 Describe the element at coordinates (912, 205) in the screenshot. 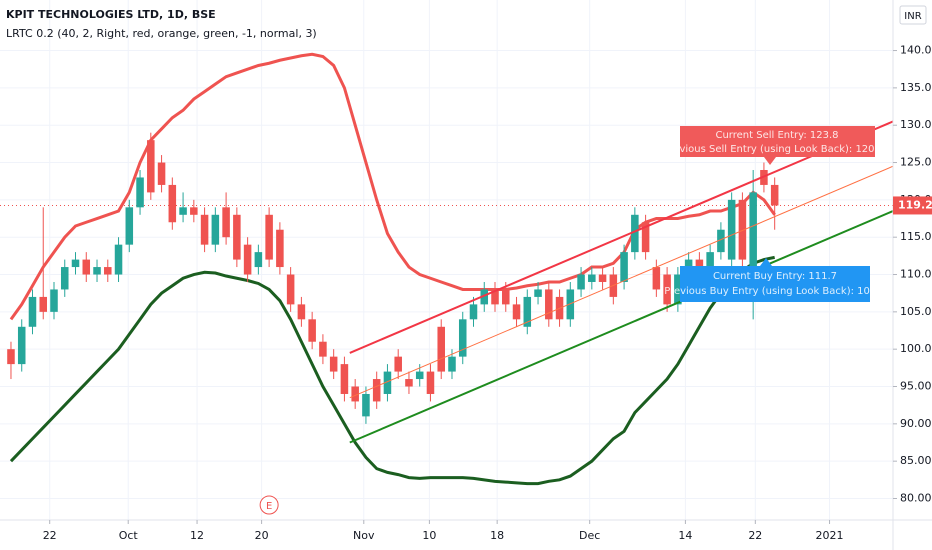

I see `last-price-box` at that location.